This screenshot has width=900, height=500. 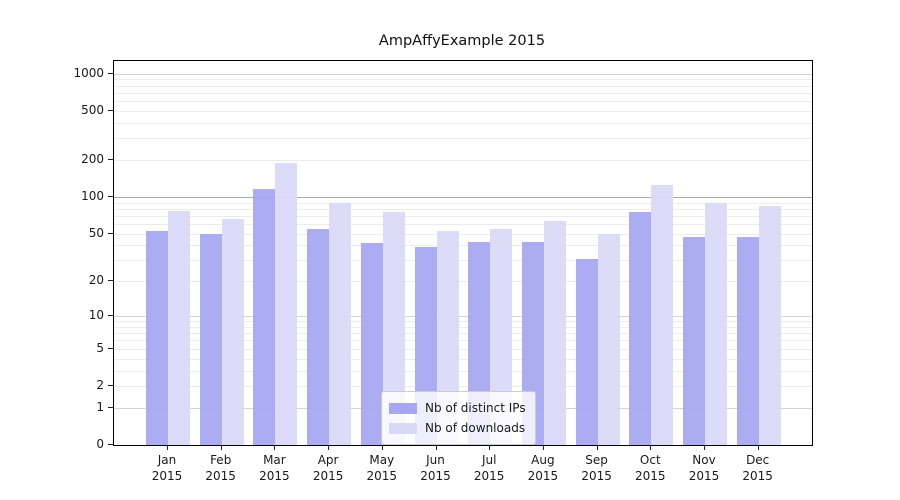 I want to click on x-tick-label: Mar 2015, so click(x=274, y=468).